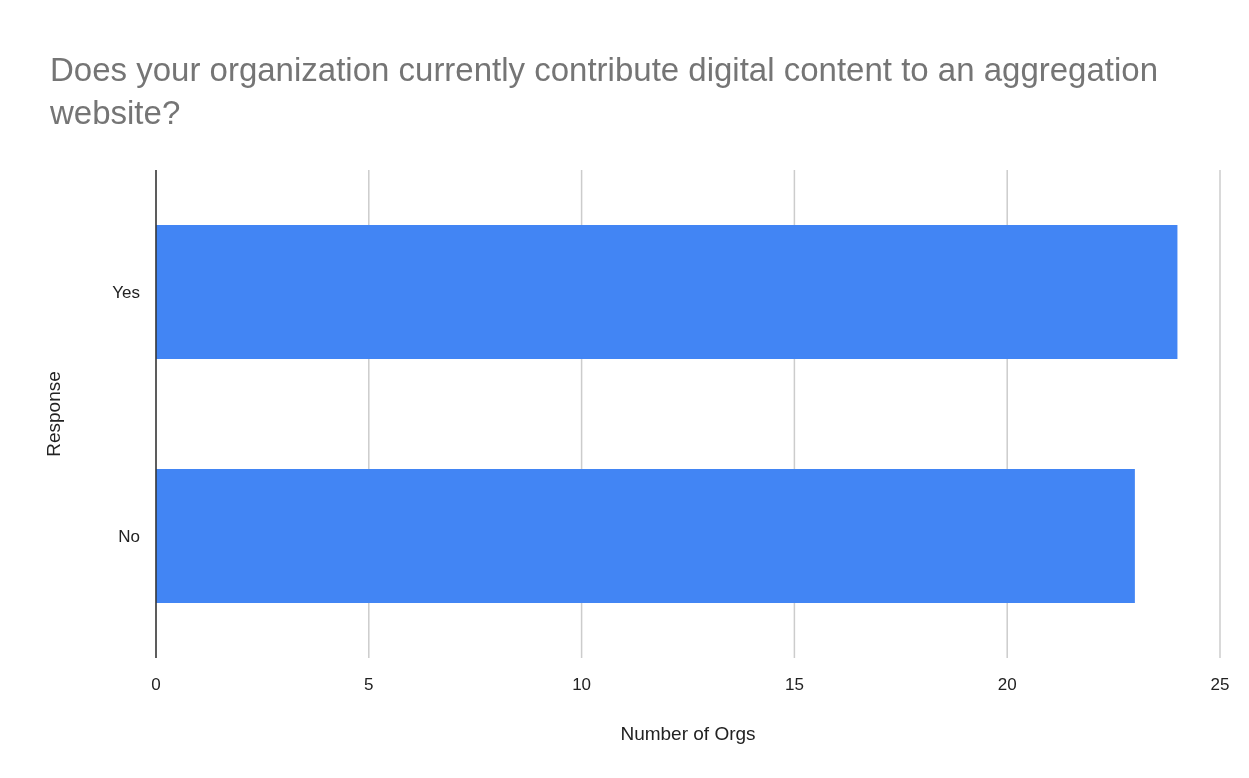 The width and height of the screenshot is (1249, 778). I want to click on x-tick-label: 10, so click(582, 685).